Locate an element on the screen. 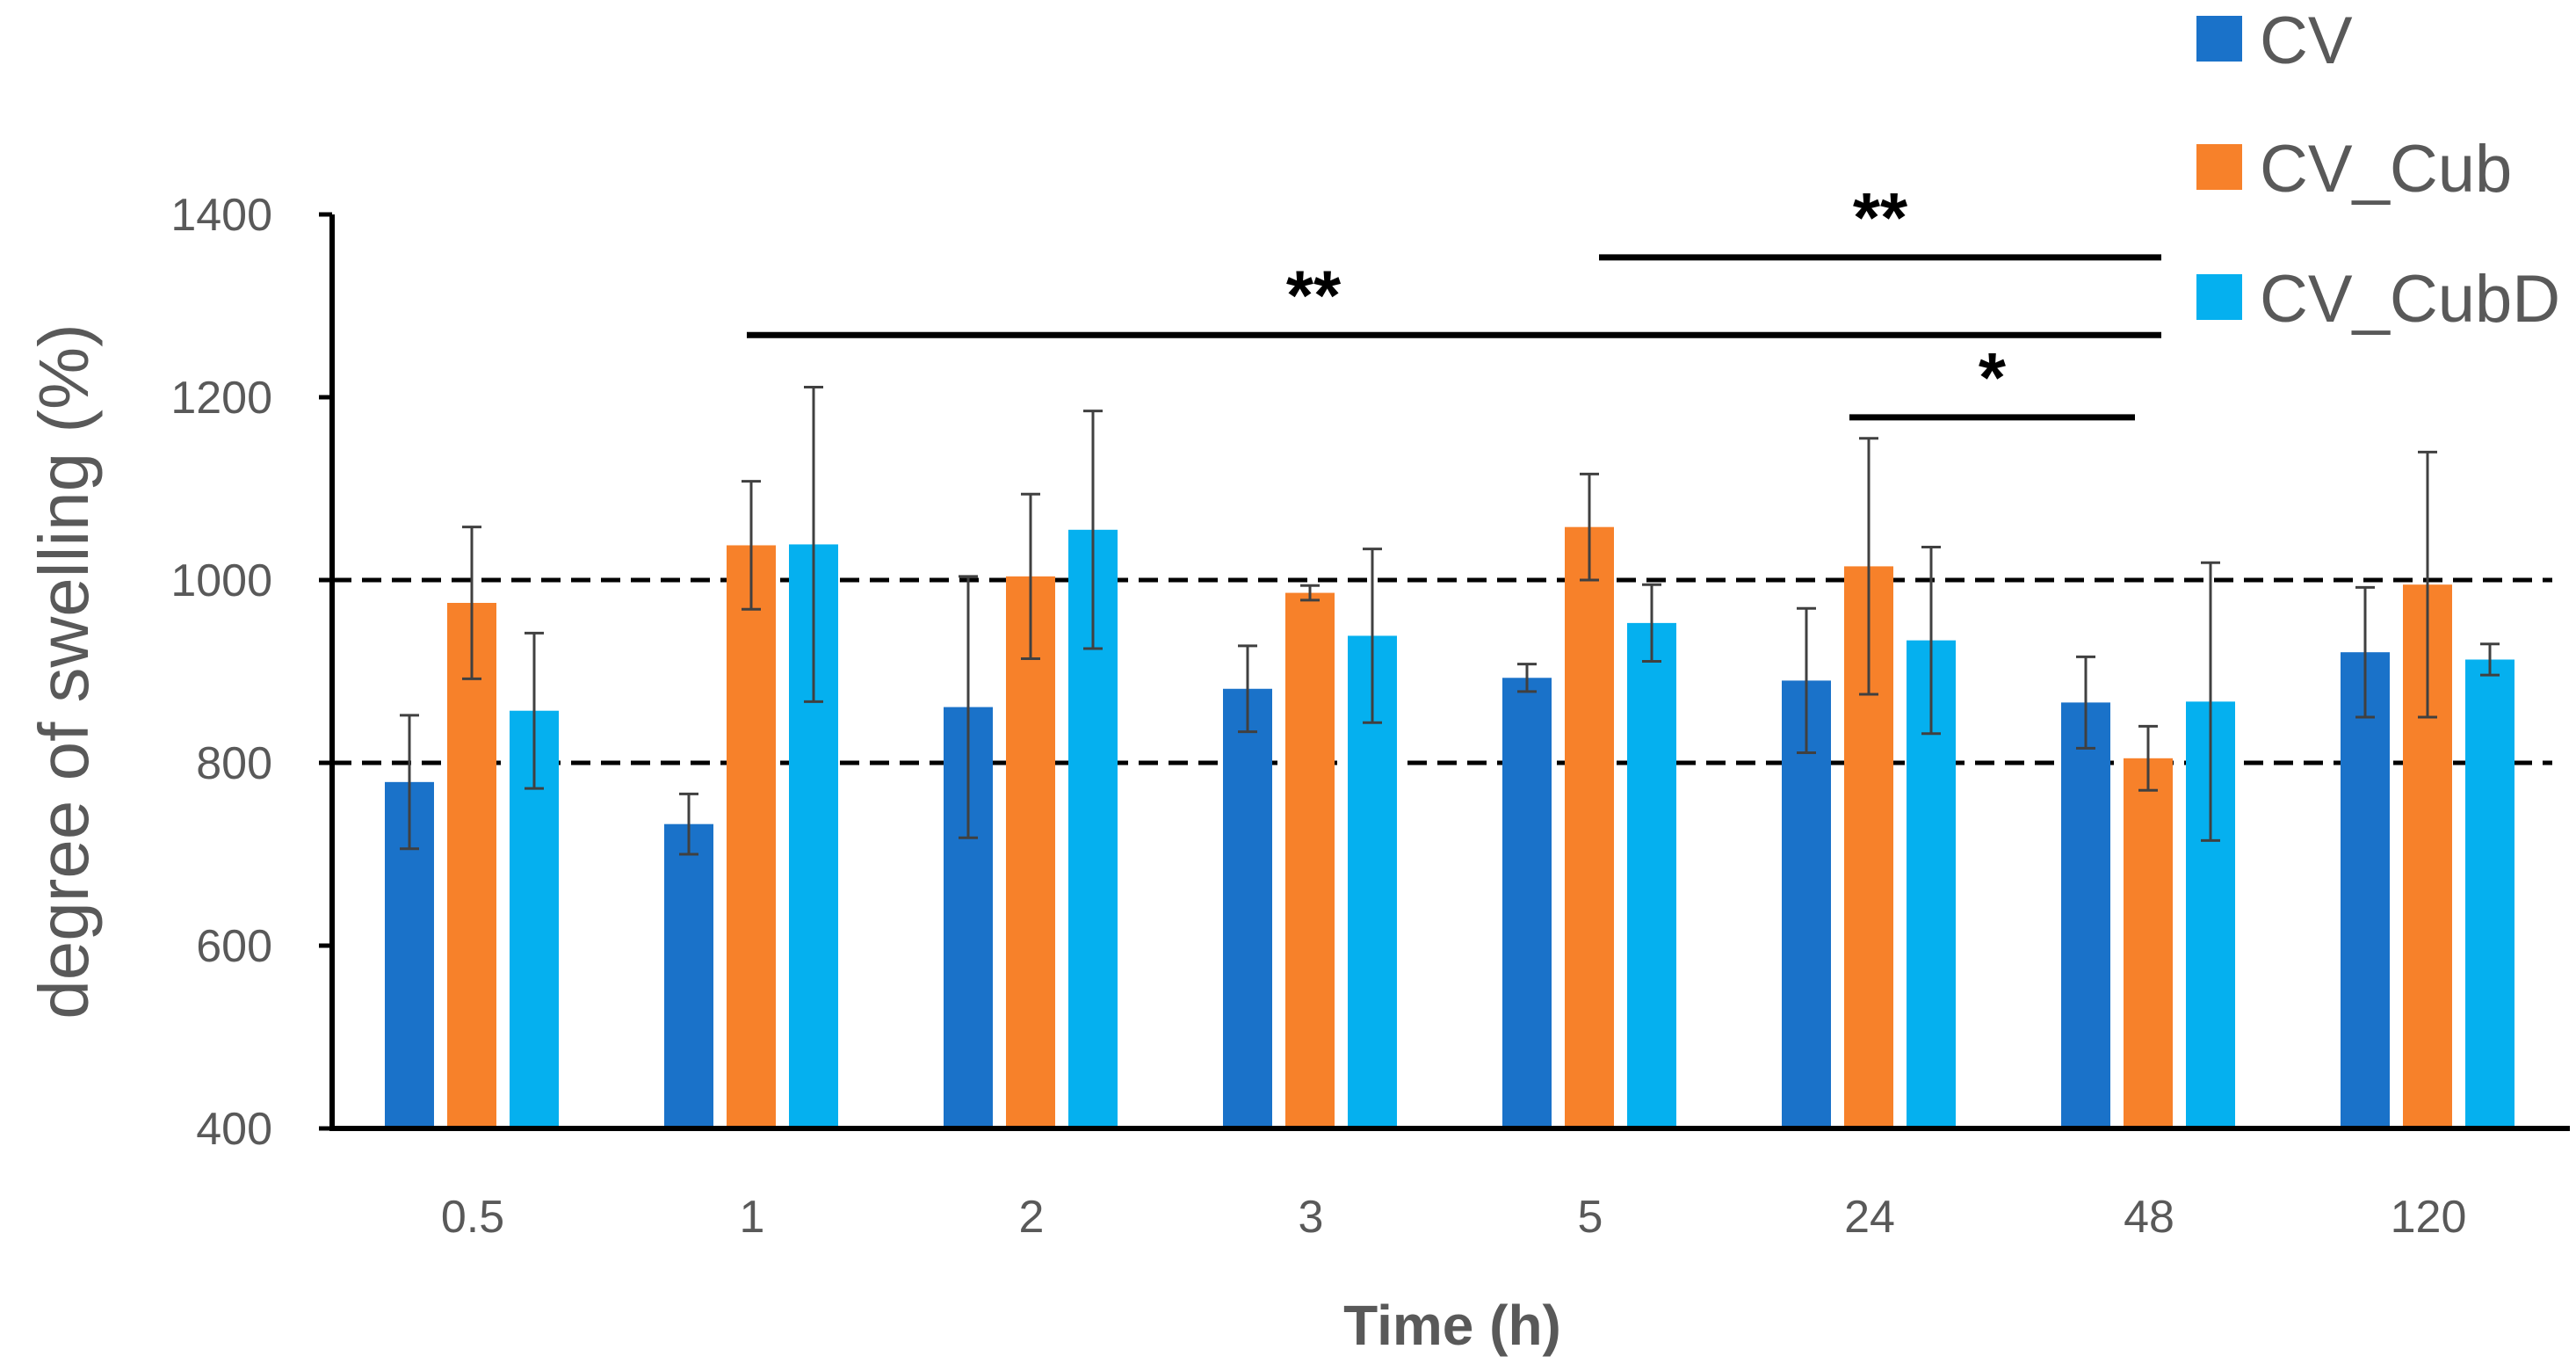 The width and height of the screenshot is (2576, 1371). y-tick-label-1200: 1200 is located at coordinates (221, 398).